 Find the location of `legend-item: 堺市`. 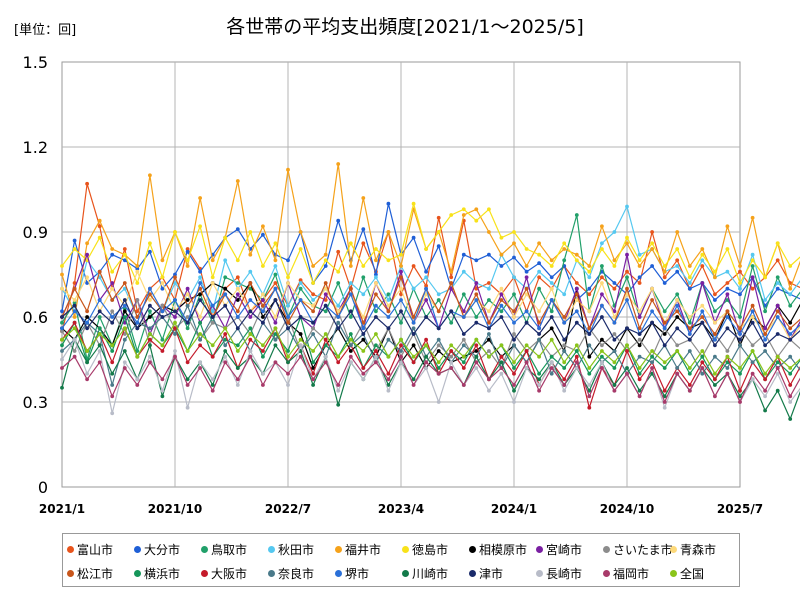

legend-item: 堺市 is located at coordinates (352, 573).